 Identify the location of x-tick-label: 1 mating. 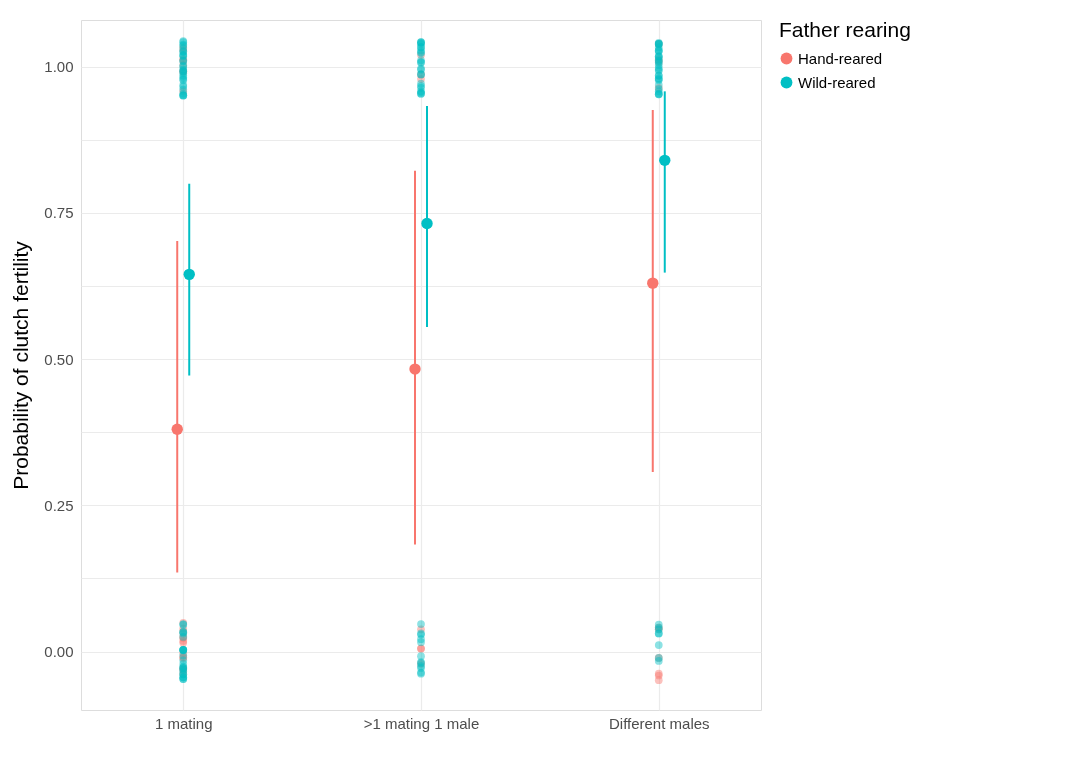
(183, 723).